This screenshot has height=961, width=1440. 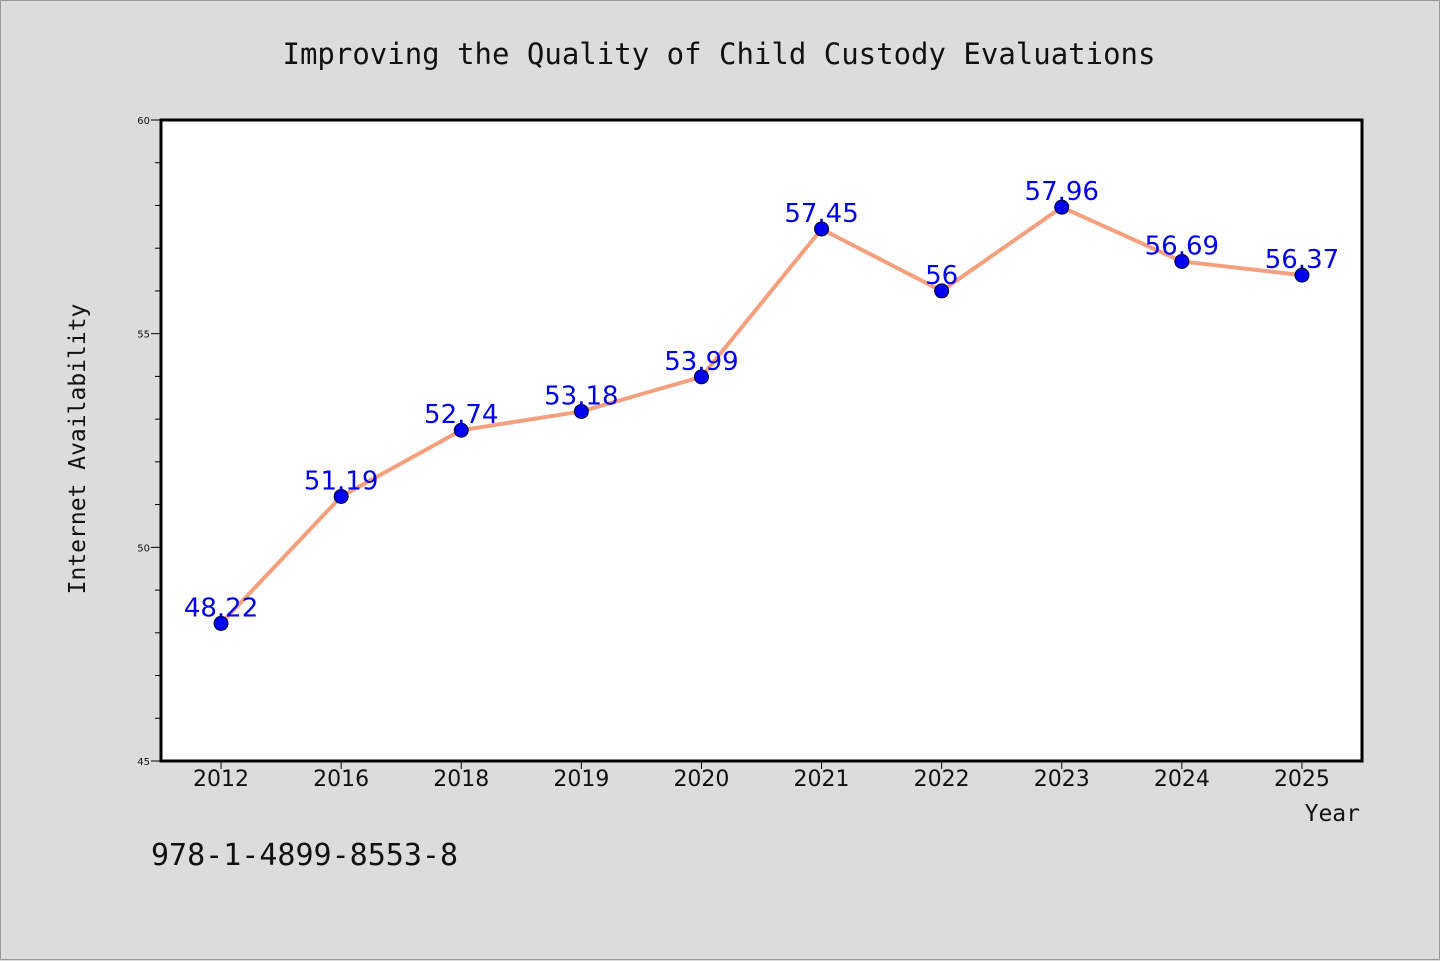 I want to click on data-label: 56, so click(x=941, y=276).